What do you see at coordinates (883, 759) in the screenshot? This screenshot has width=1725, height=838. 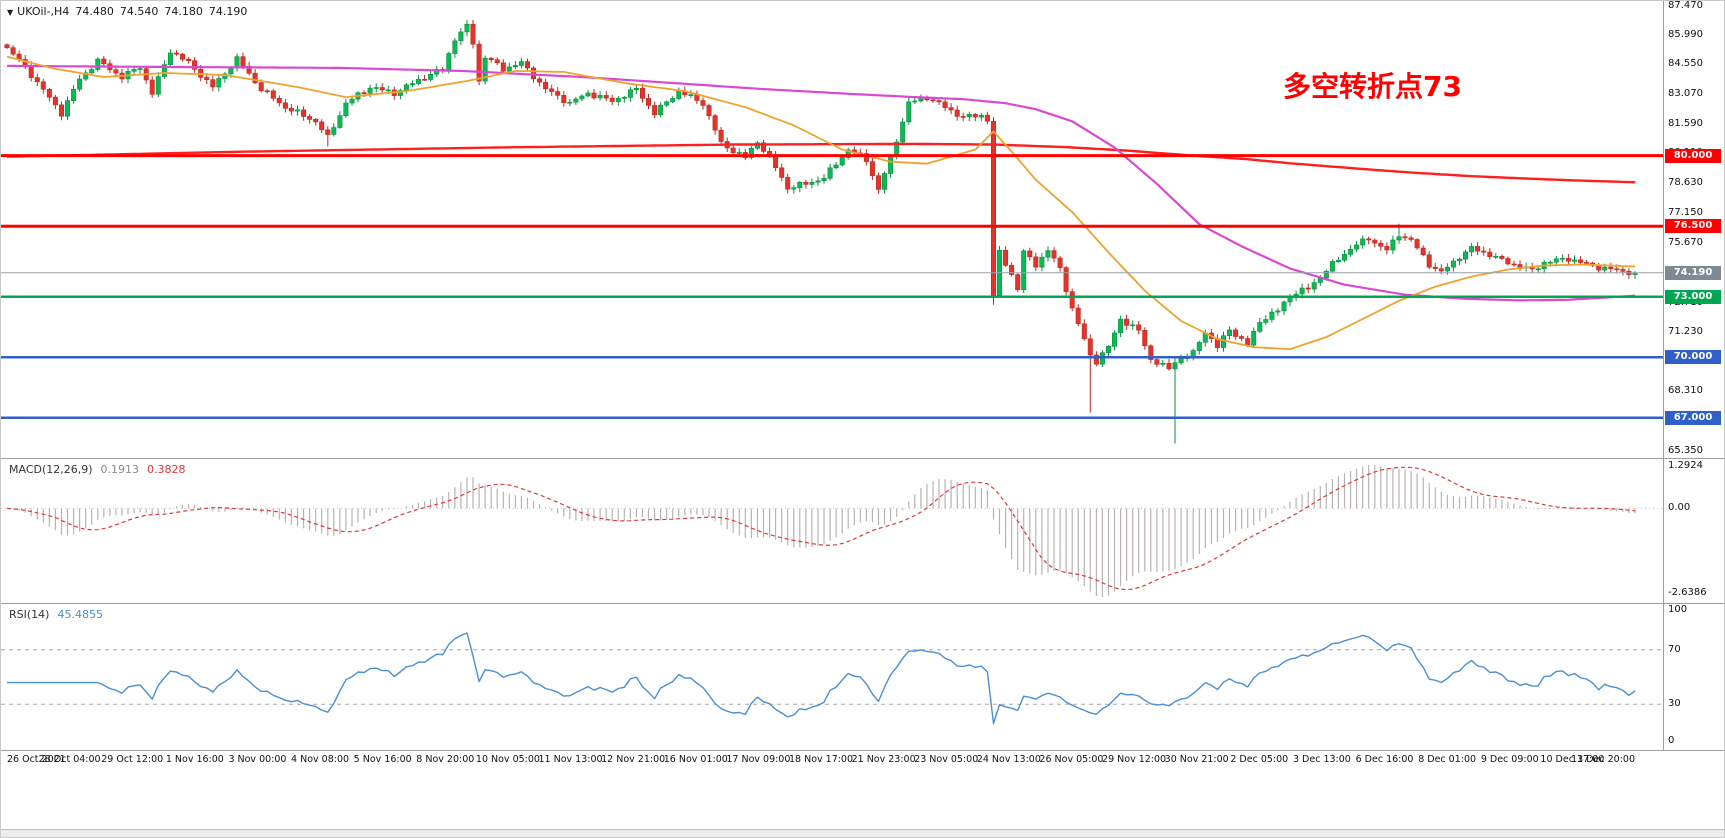 I see `time-axis-label: 21 Nov 23:00` at bounding box center [883, 759].